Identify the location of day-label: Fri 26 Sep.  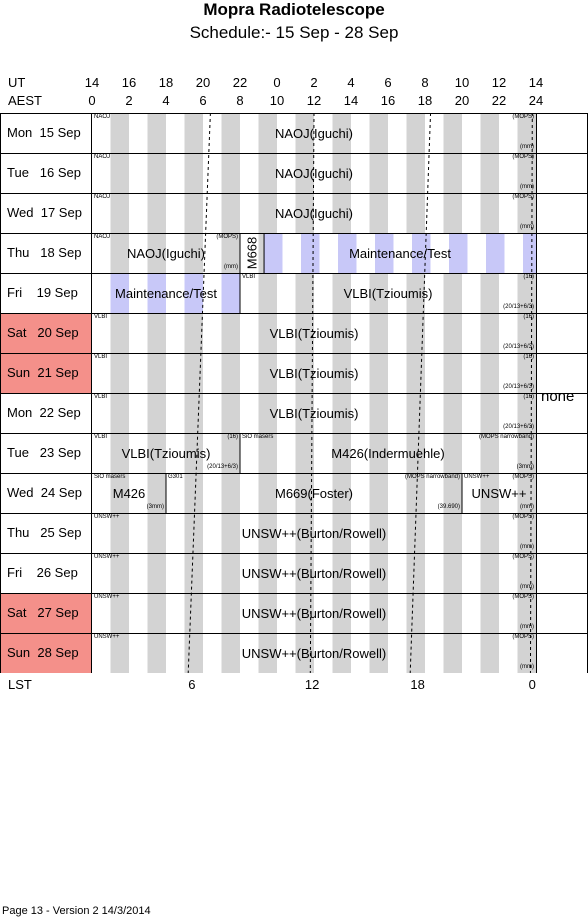
(42, 572).